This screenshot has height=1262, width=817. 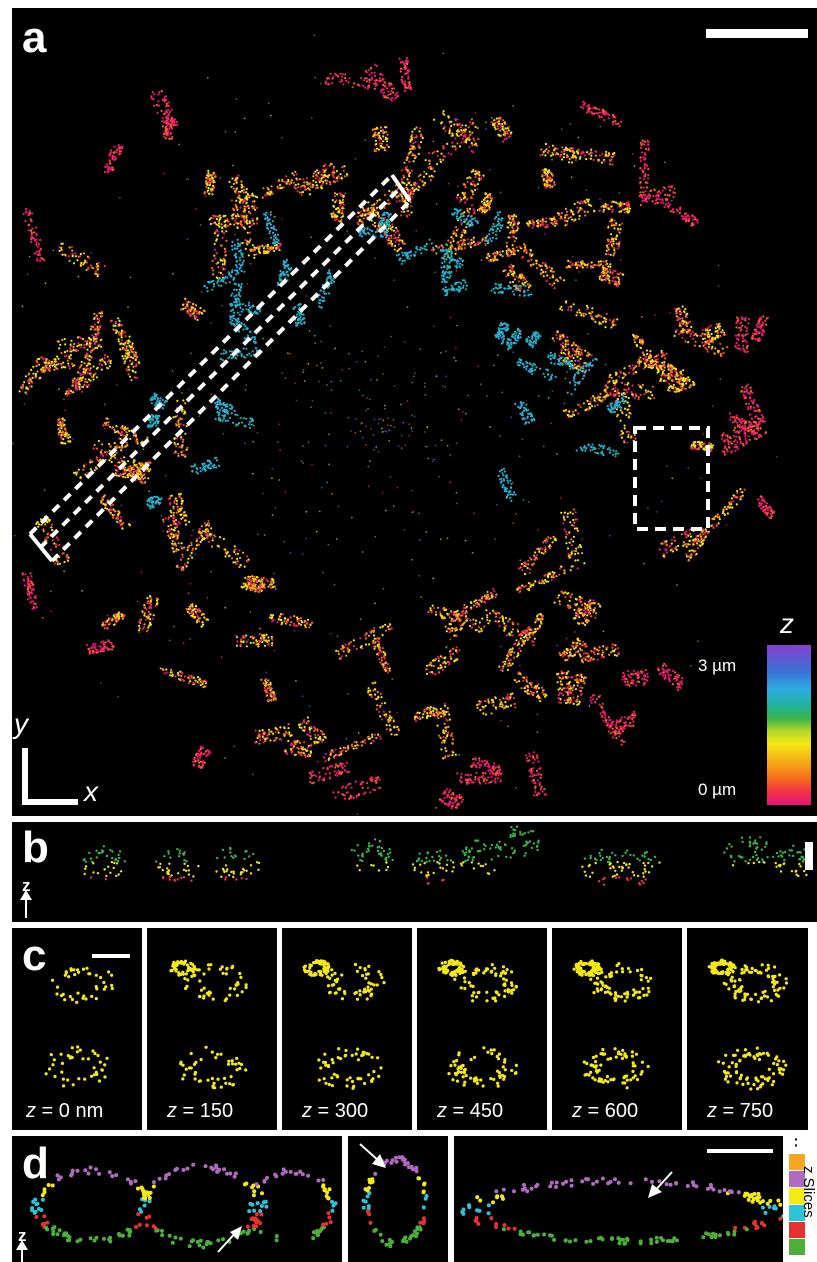 What do you see at coordinates (91, 791) in the screenshot?
I see `axis-x-label: x` at bounding box center [91, 791].